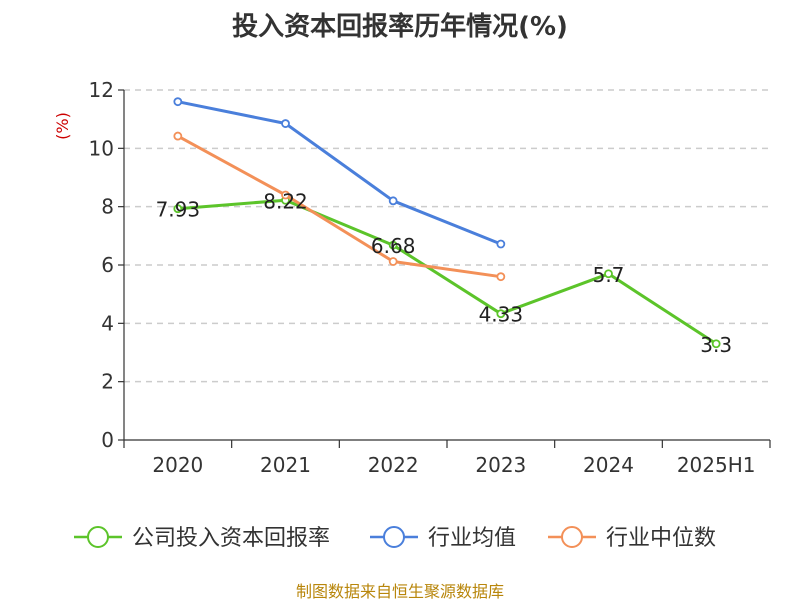  I want to click on y-tick-label: 2, so click(107, 382).